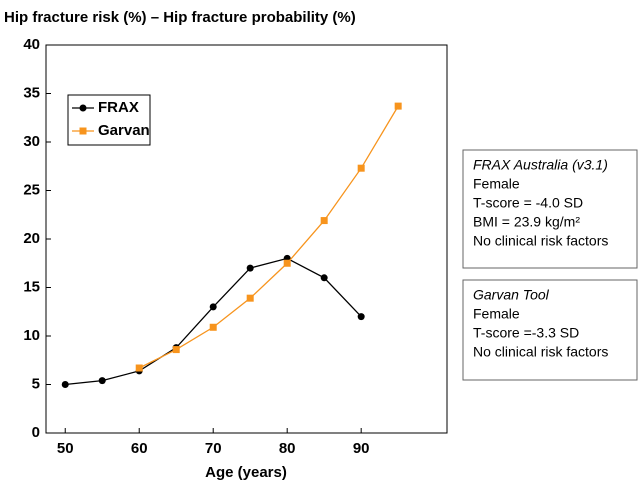 The image size is (642, 486). What do you see at coordinates (213, 448) in the screenshot?
I see `x-tick-label: 70` at bounding box center [213, 448].